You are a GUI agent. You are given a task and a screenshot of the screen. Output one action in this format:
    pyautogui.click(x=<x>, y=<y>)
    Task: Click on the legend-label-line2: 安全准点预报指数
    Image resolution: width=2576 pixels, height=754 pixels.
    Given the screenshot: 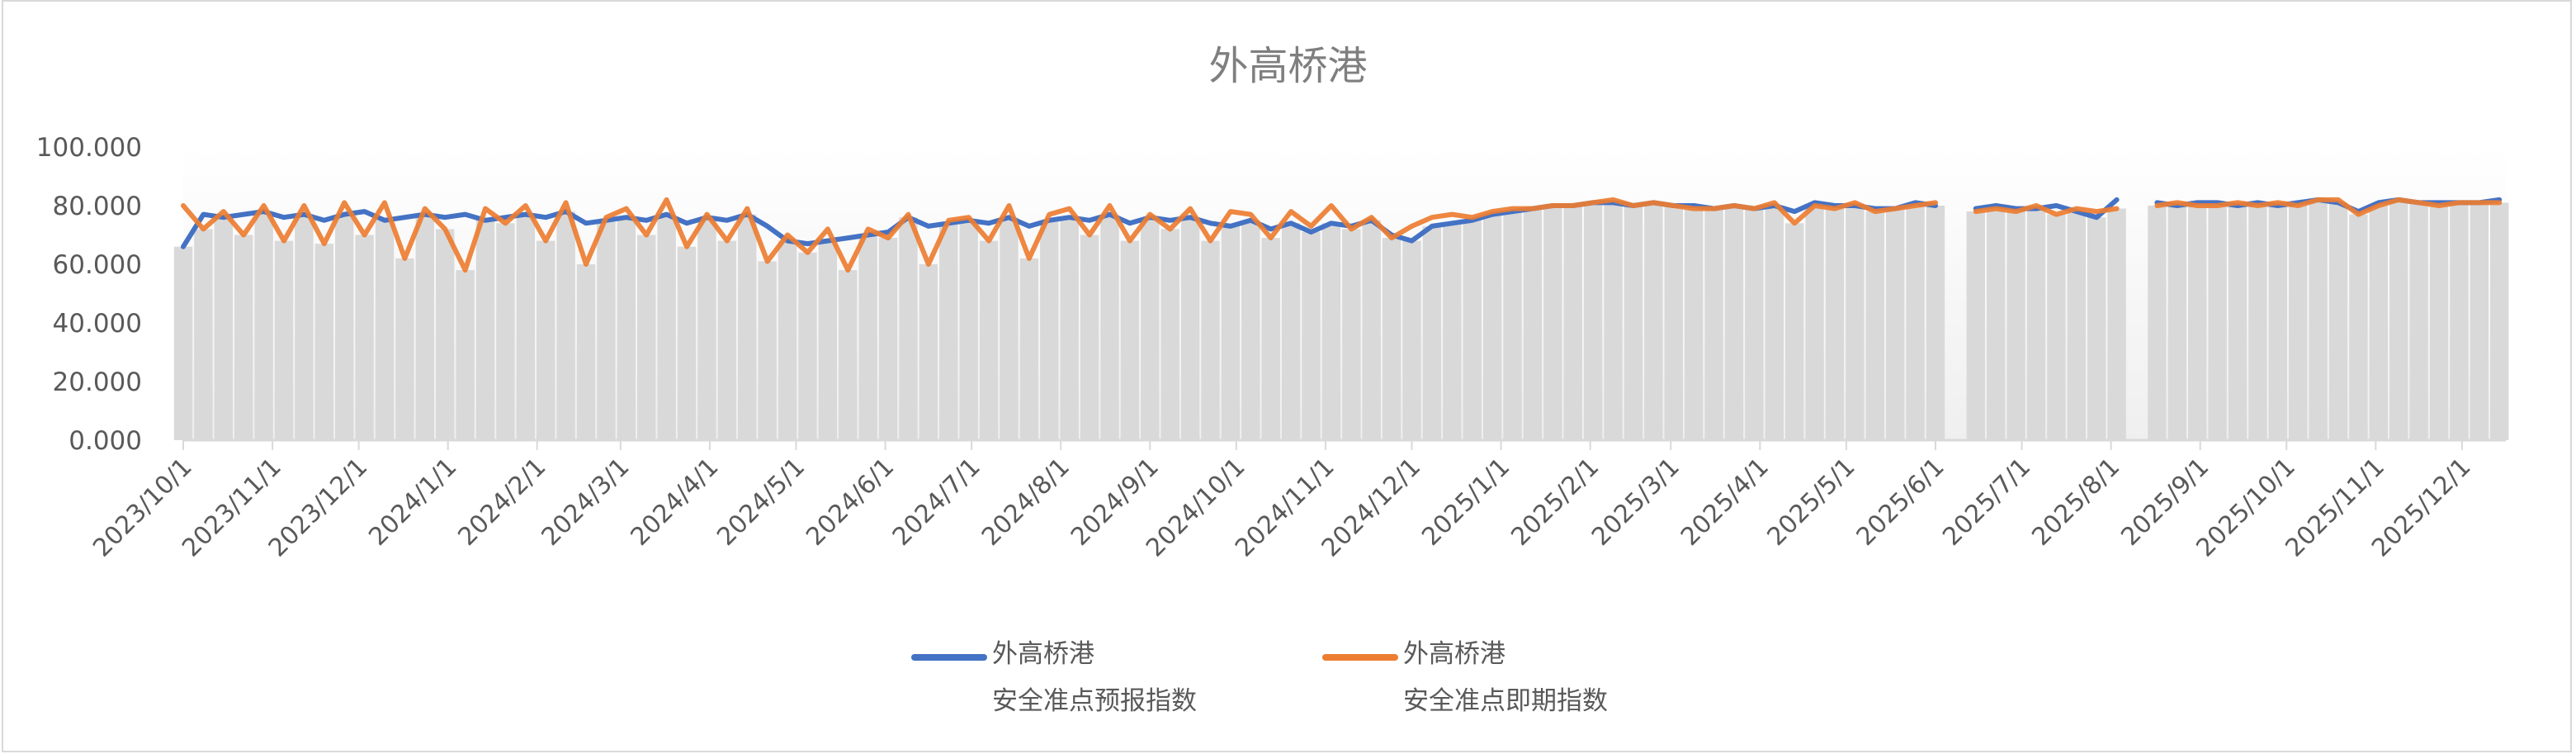 What is the action you would take?
    pyautogui.click(x=1094, y=701)
    